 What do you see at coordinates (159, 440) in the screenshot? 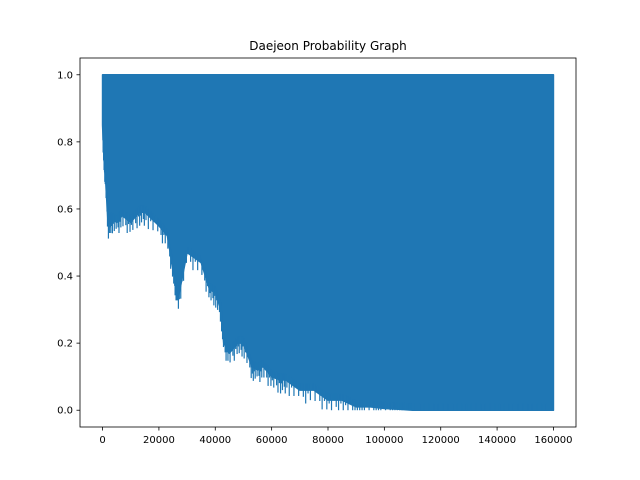
I see `x-tick-label: 20000` at bounding box center [159, 440].